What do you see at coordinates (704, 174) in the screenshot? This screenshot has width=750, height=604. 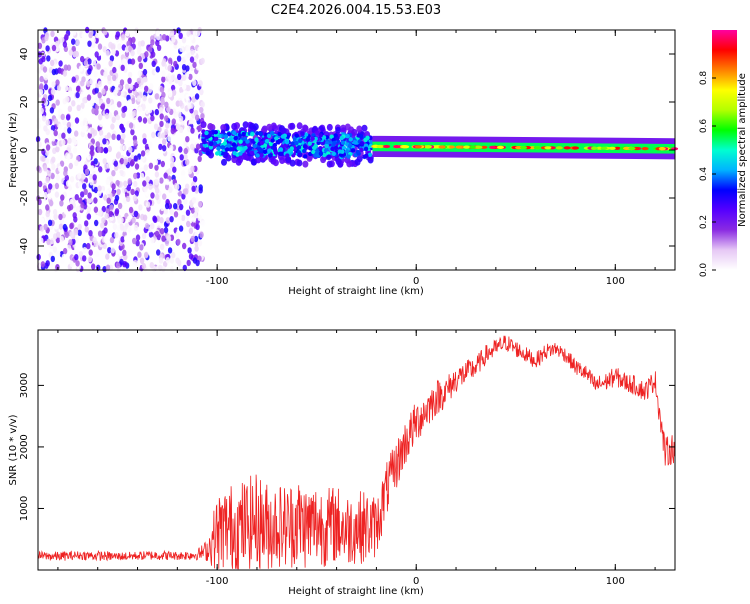 I see `colorbar-tick-label: 0.4` at bounding box center [704, 174].